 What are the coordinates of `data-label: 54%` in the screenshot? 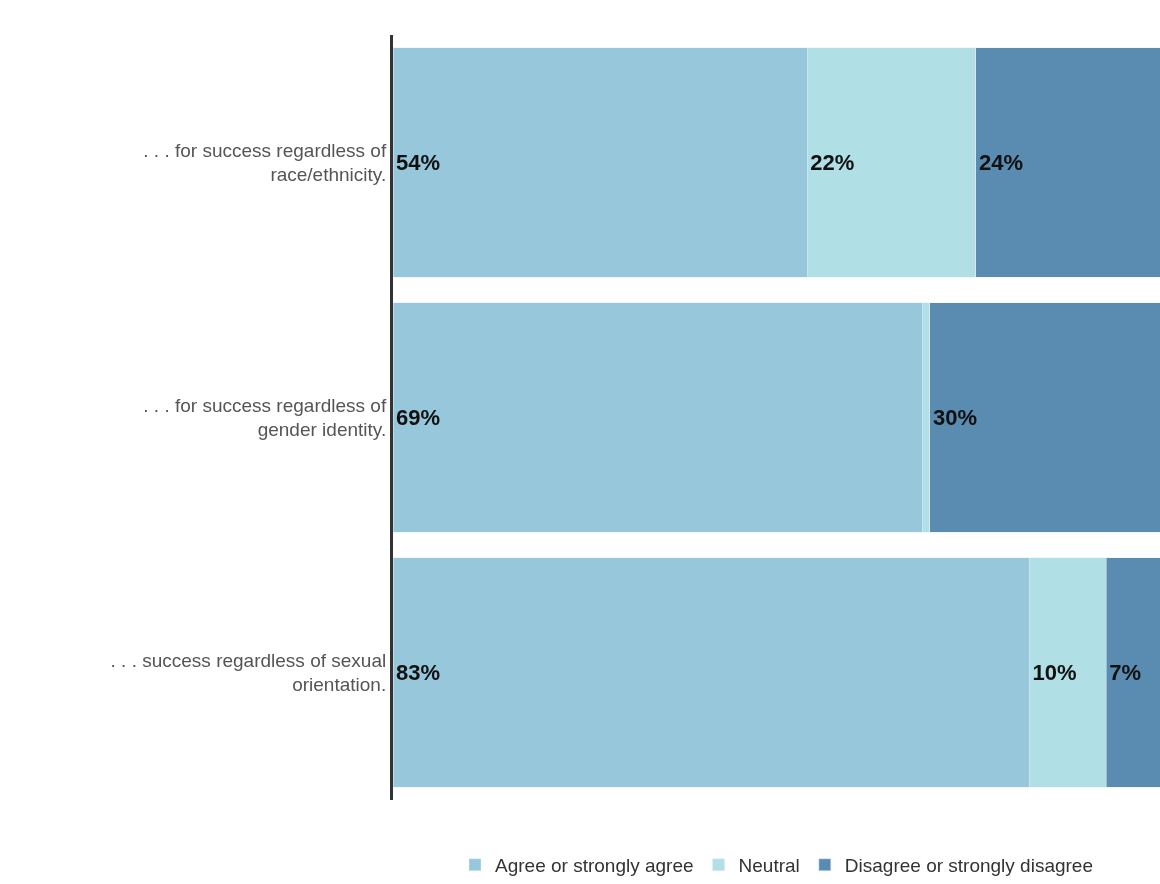 It's located at (418, 162).